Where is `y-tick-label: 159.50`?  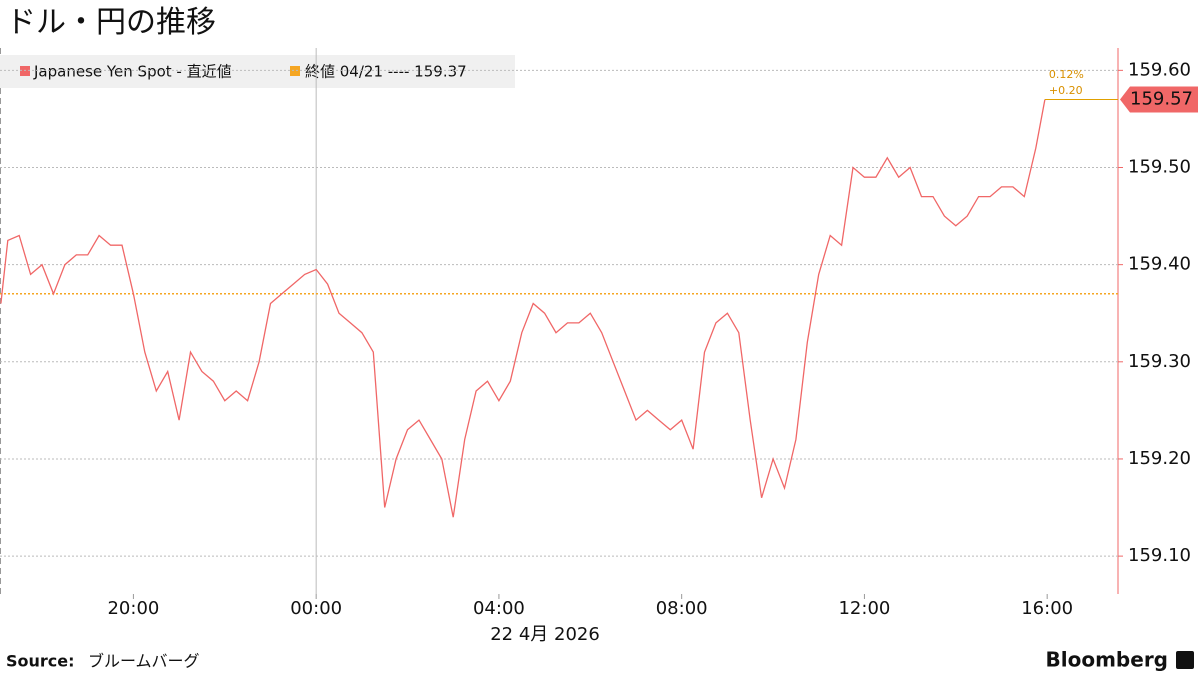 y-tick-label: 159.50 is located at coordinates (1159, 166).